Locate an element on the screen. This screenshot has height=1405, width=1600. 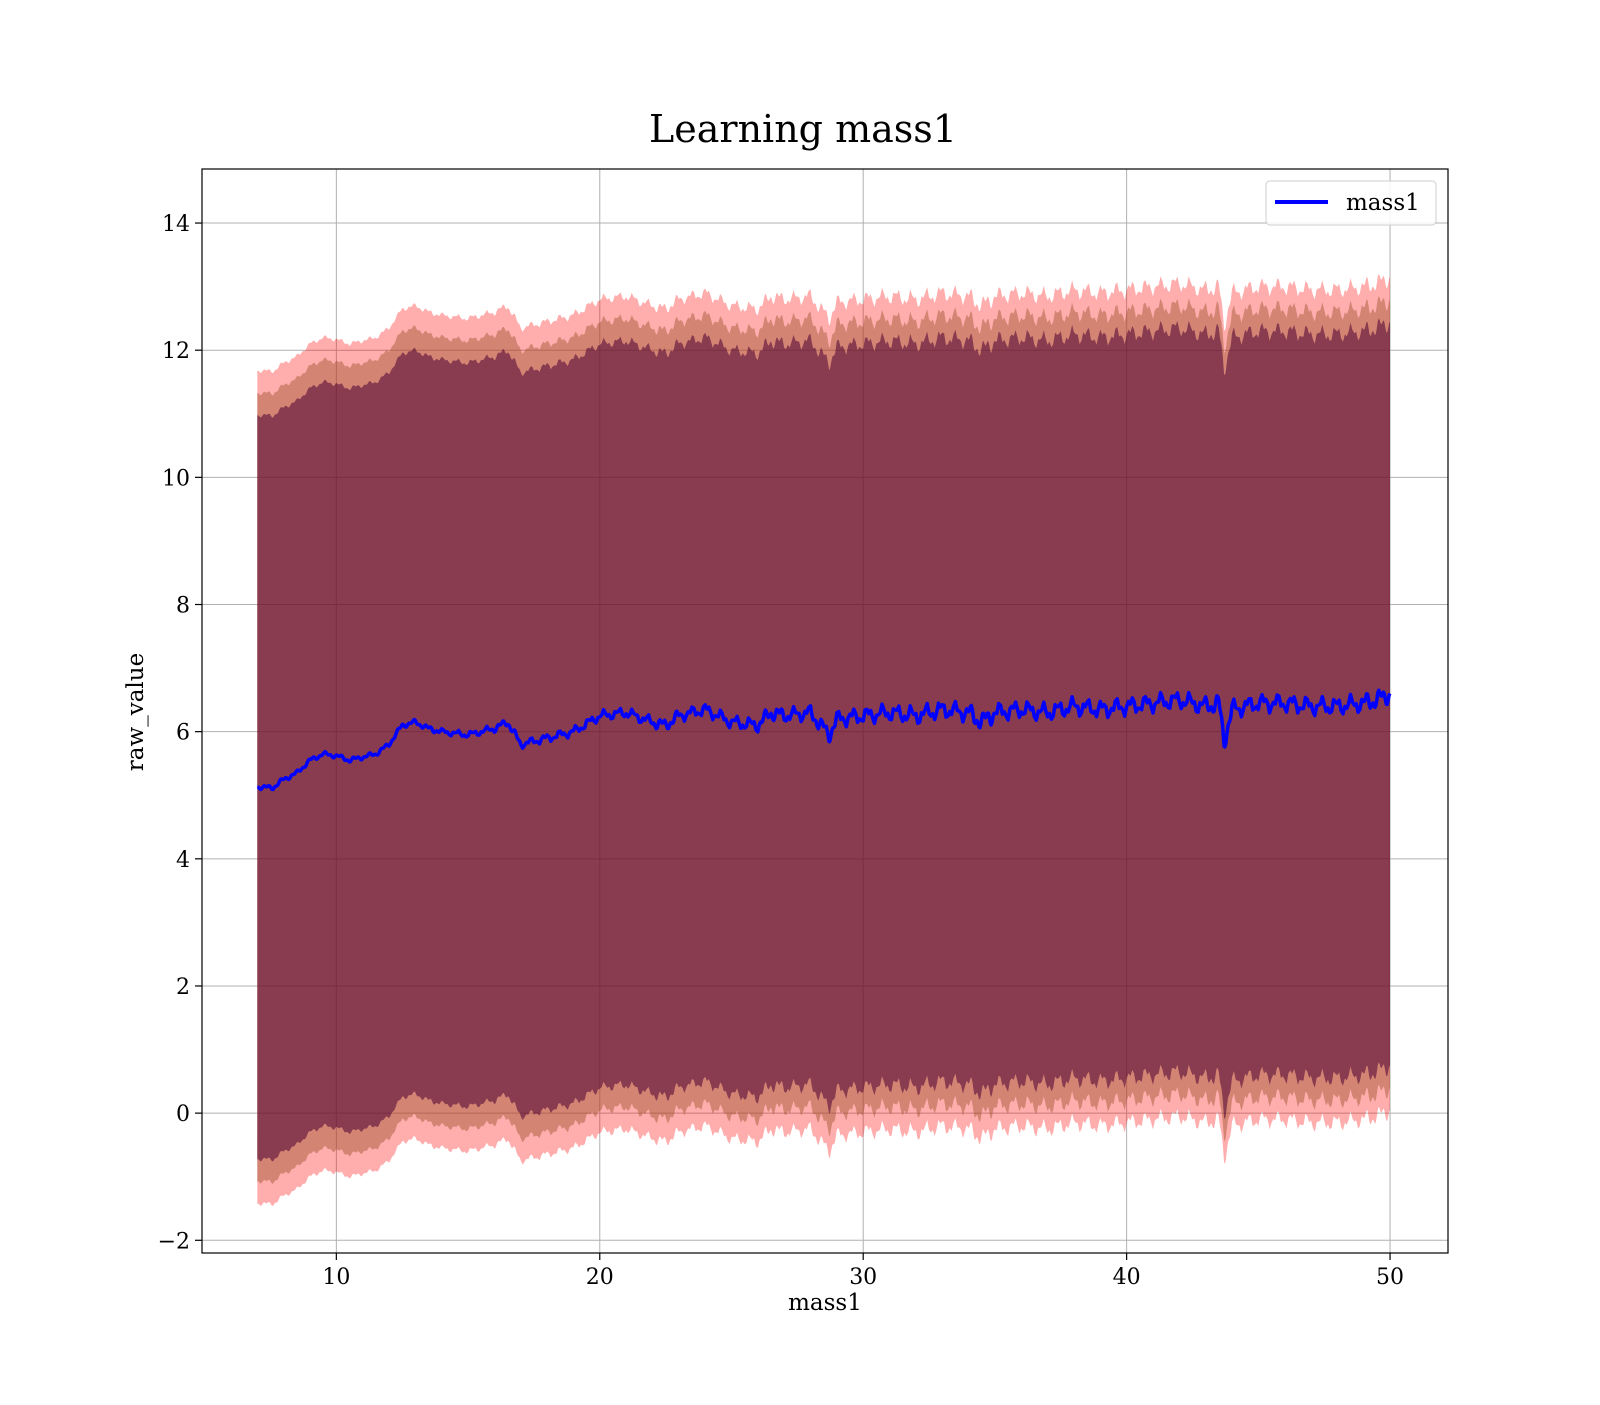
y-tick-label: 0 is located at coordinates (183, 1114).